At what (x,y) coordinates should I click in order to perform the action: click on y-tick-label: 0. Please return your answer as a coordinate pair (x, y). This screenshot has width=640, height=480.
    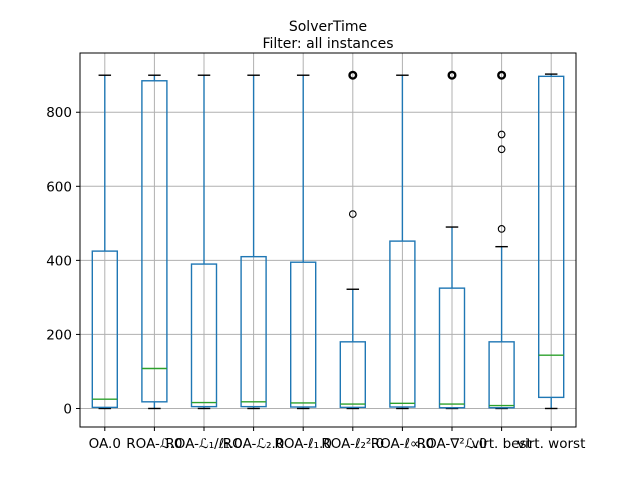
    Looking at the image, I should click on (67, 409).